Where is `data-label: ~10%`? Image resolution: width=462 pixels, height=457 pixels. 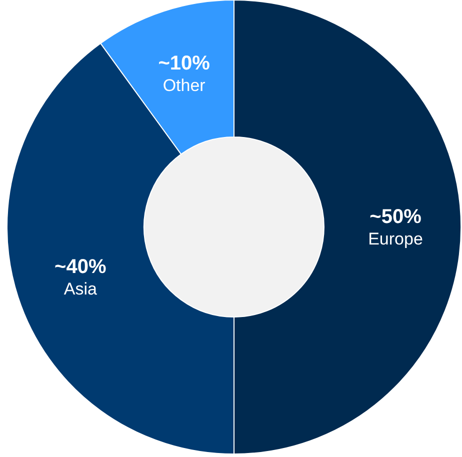 data-label: ~10% is located at coordinates (184, 63).